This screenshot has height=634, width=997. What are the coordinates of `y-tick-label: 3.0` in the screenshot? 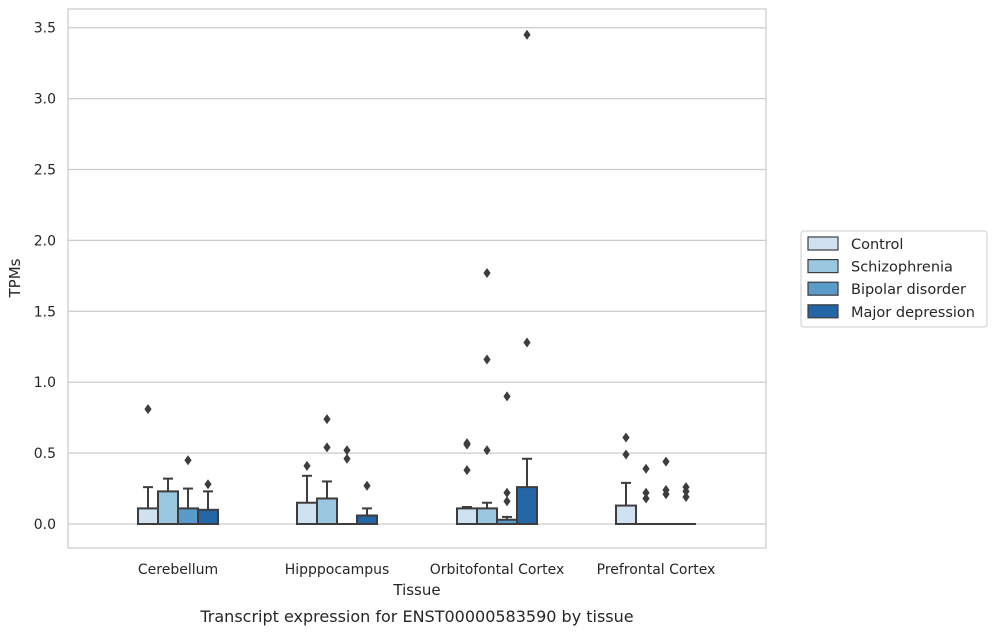 It's located at (45, 100).